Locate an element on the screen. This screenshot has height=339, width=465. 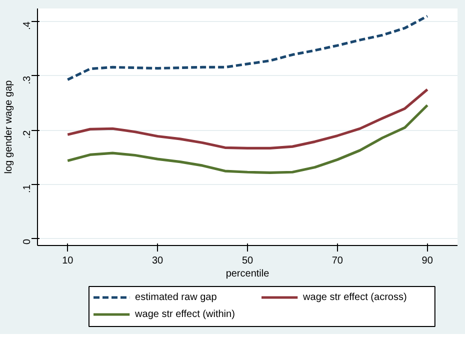
y-axis-title: log gender wage gap is located at coordinates (9, 127).